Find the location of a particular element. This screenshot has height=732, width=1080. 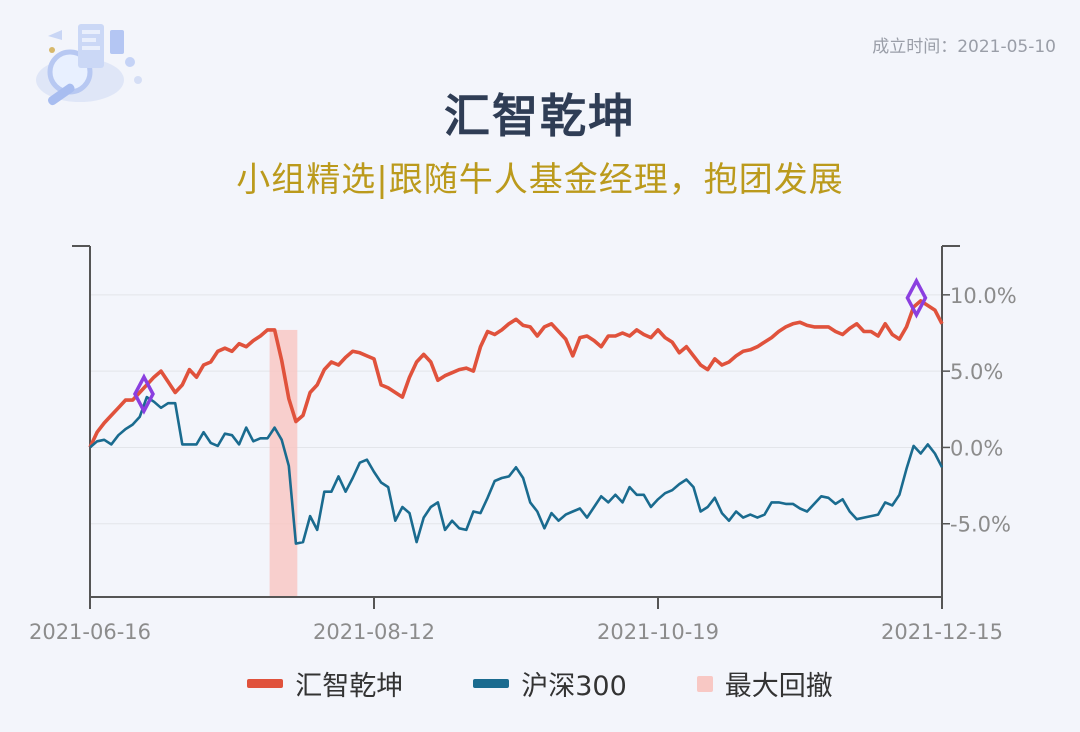

legend-swatch-drawdown is located at coordinates (704, 683).